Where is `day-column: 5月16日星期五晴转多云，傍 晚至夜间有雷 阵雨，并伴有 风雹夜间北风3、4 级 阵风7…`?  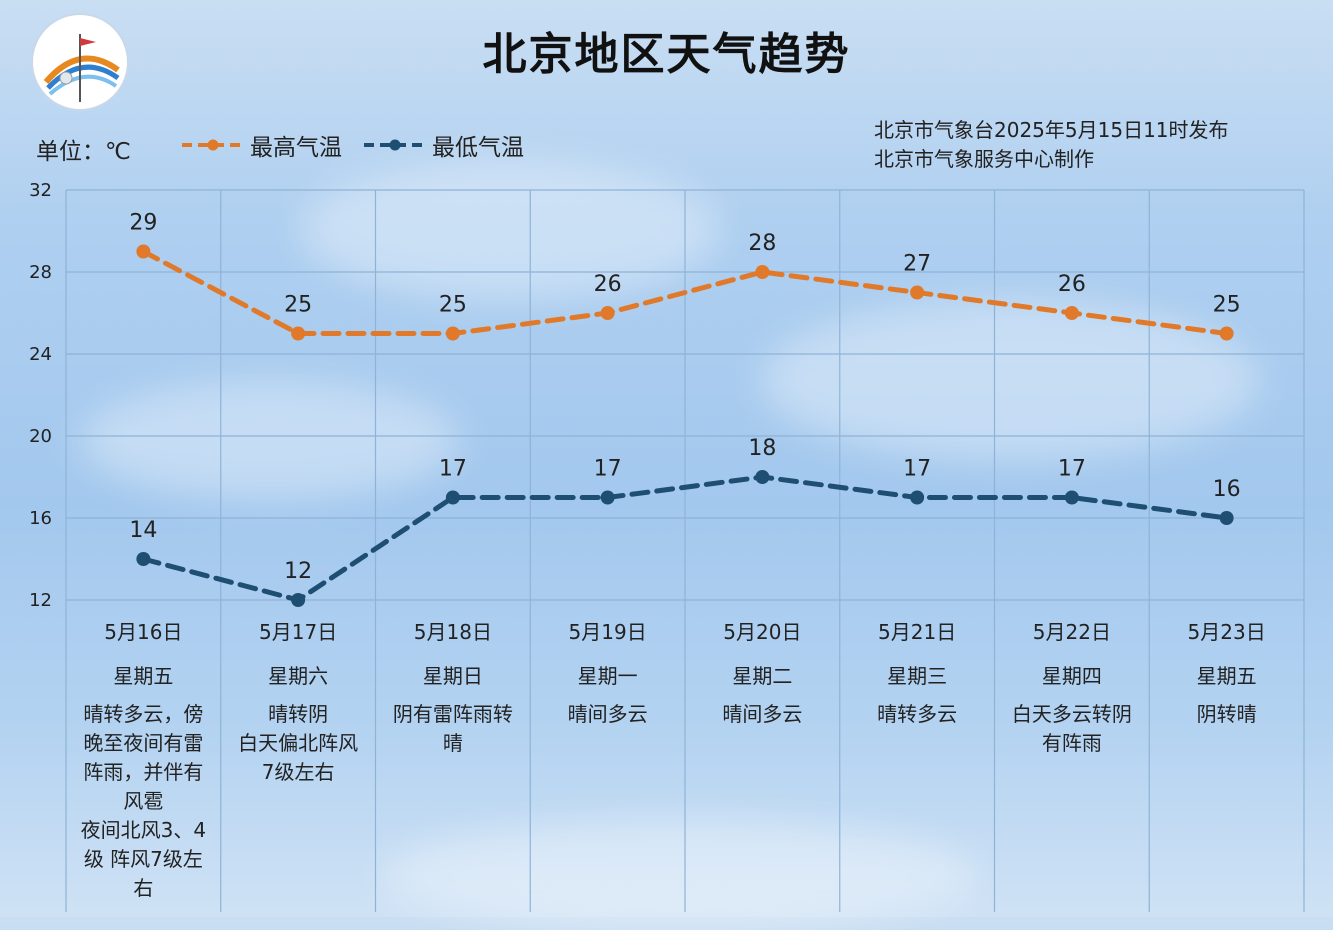
day-column: 5月16日星期五晴转多云，傍 晚至夜间有雷 阵雨，并伴有 风雹夜间北风3、4 级 阵风7… is located at coordinates (143, 756).